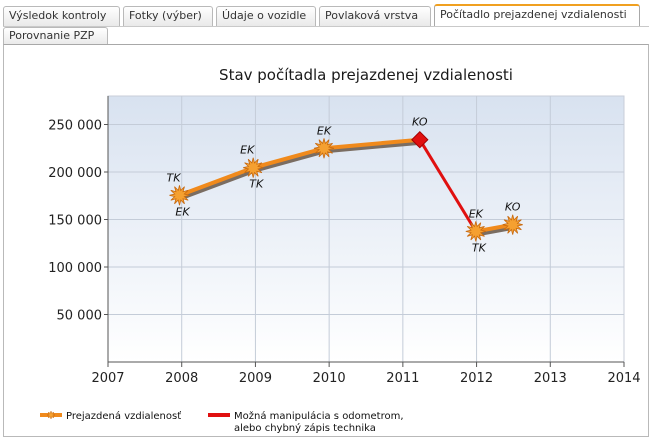 Image resolution: width=652 pixels, height=440 pixels. What do you see at coordinates (168, 16) in the screenshot?
I see `tab-fotky: Fotky (výber)` at bounding box center [168, 16].